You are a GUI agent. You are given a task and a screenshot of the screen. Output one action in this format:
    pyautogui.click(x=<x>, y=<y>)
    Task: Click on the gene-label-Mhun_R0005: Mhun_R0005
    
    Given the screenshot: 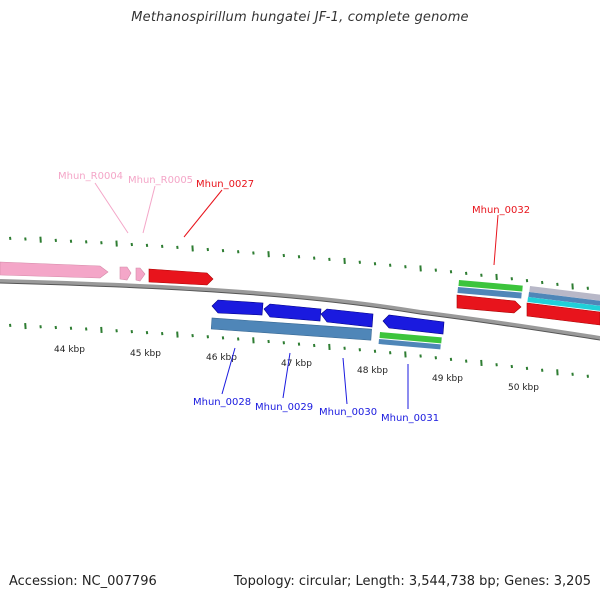 What is the action you would take?
    pyautogui.click(x=160, y=180)
    